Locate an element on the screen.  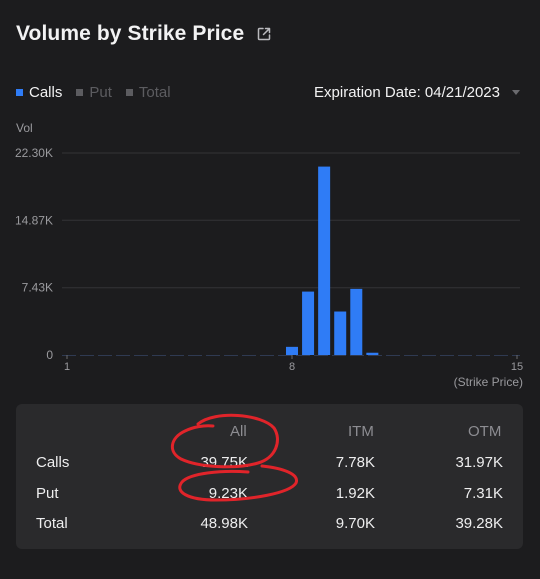
calls-itm-value: 7.78K is located at coordinates (355, 462).